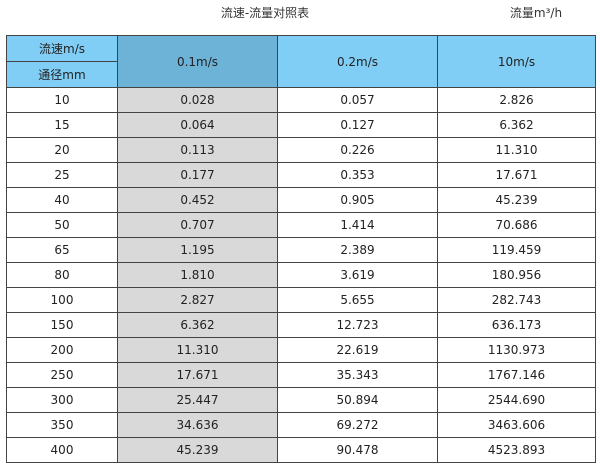 This screenshot has height=466, width=600. What do you see at coordinates (197, 200) in the screenshot?
I see `flow-cell: 0.452` at bounding box center [197, 200].